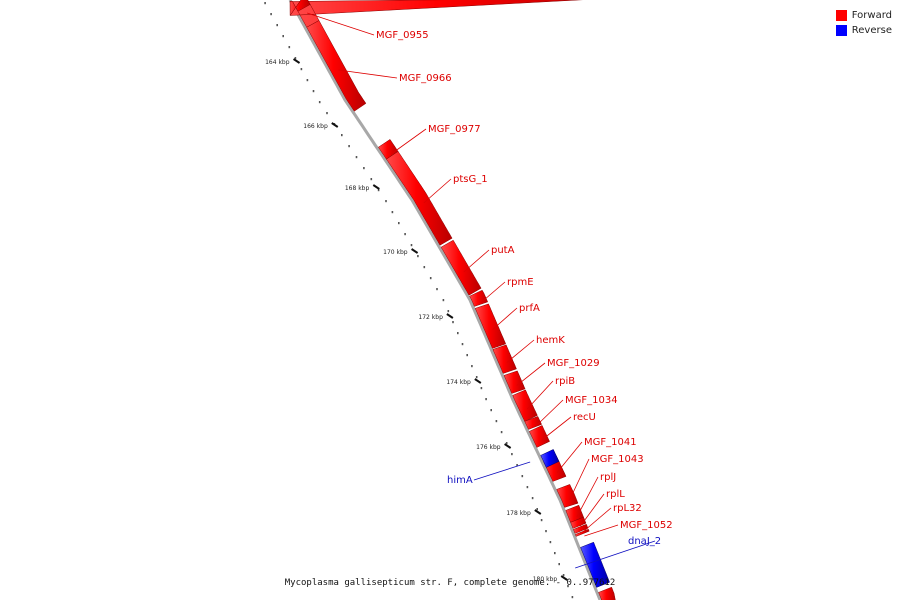 This screenshot has width=900, height=600. What do you see at coordinates (863, 15) in the screenshot?
I see `legend-forward: Forward` at bounding box center [863, 15].